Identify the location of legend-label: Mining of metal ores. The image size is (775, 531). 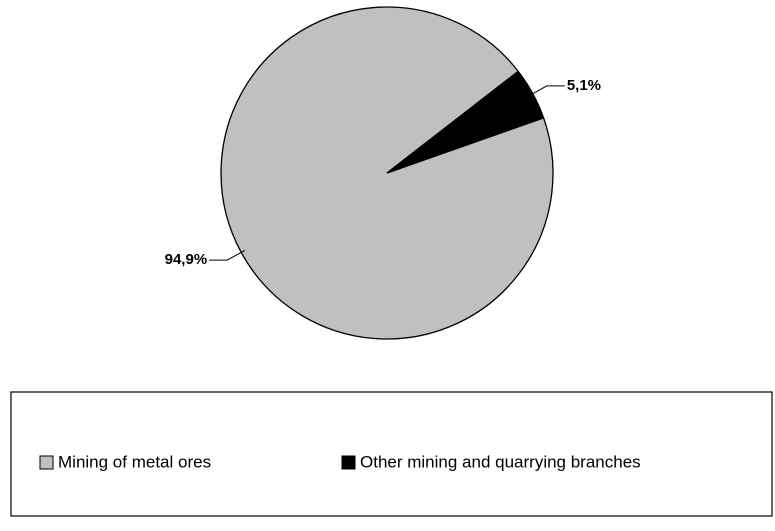
(134, 461).